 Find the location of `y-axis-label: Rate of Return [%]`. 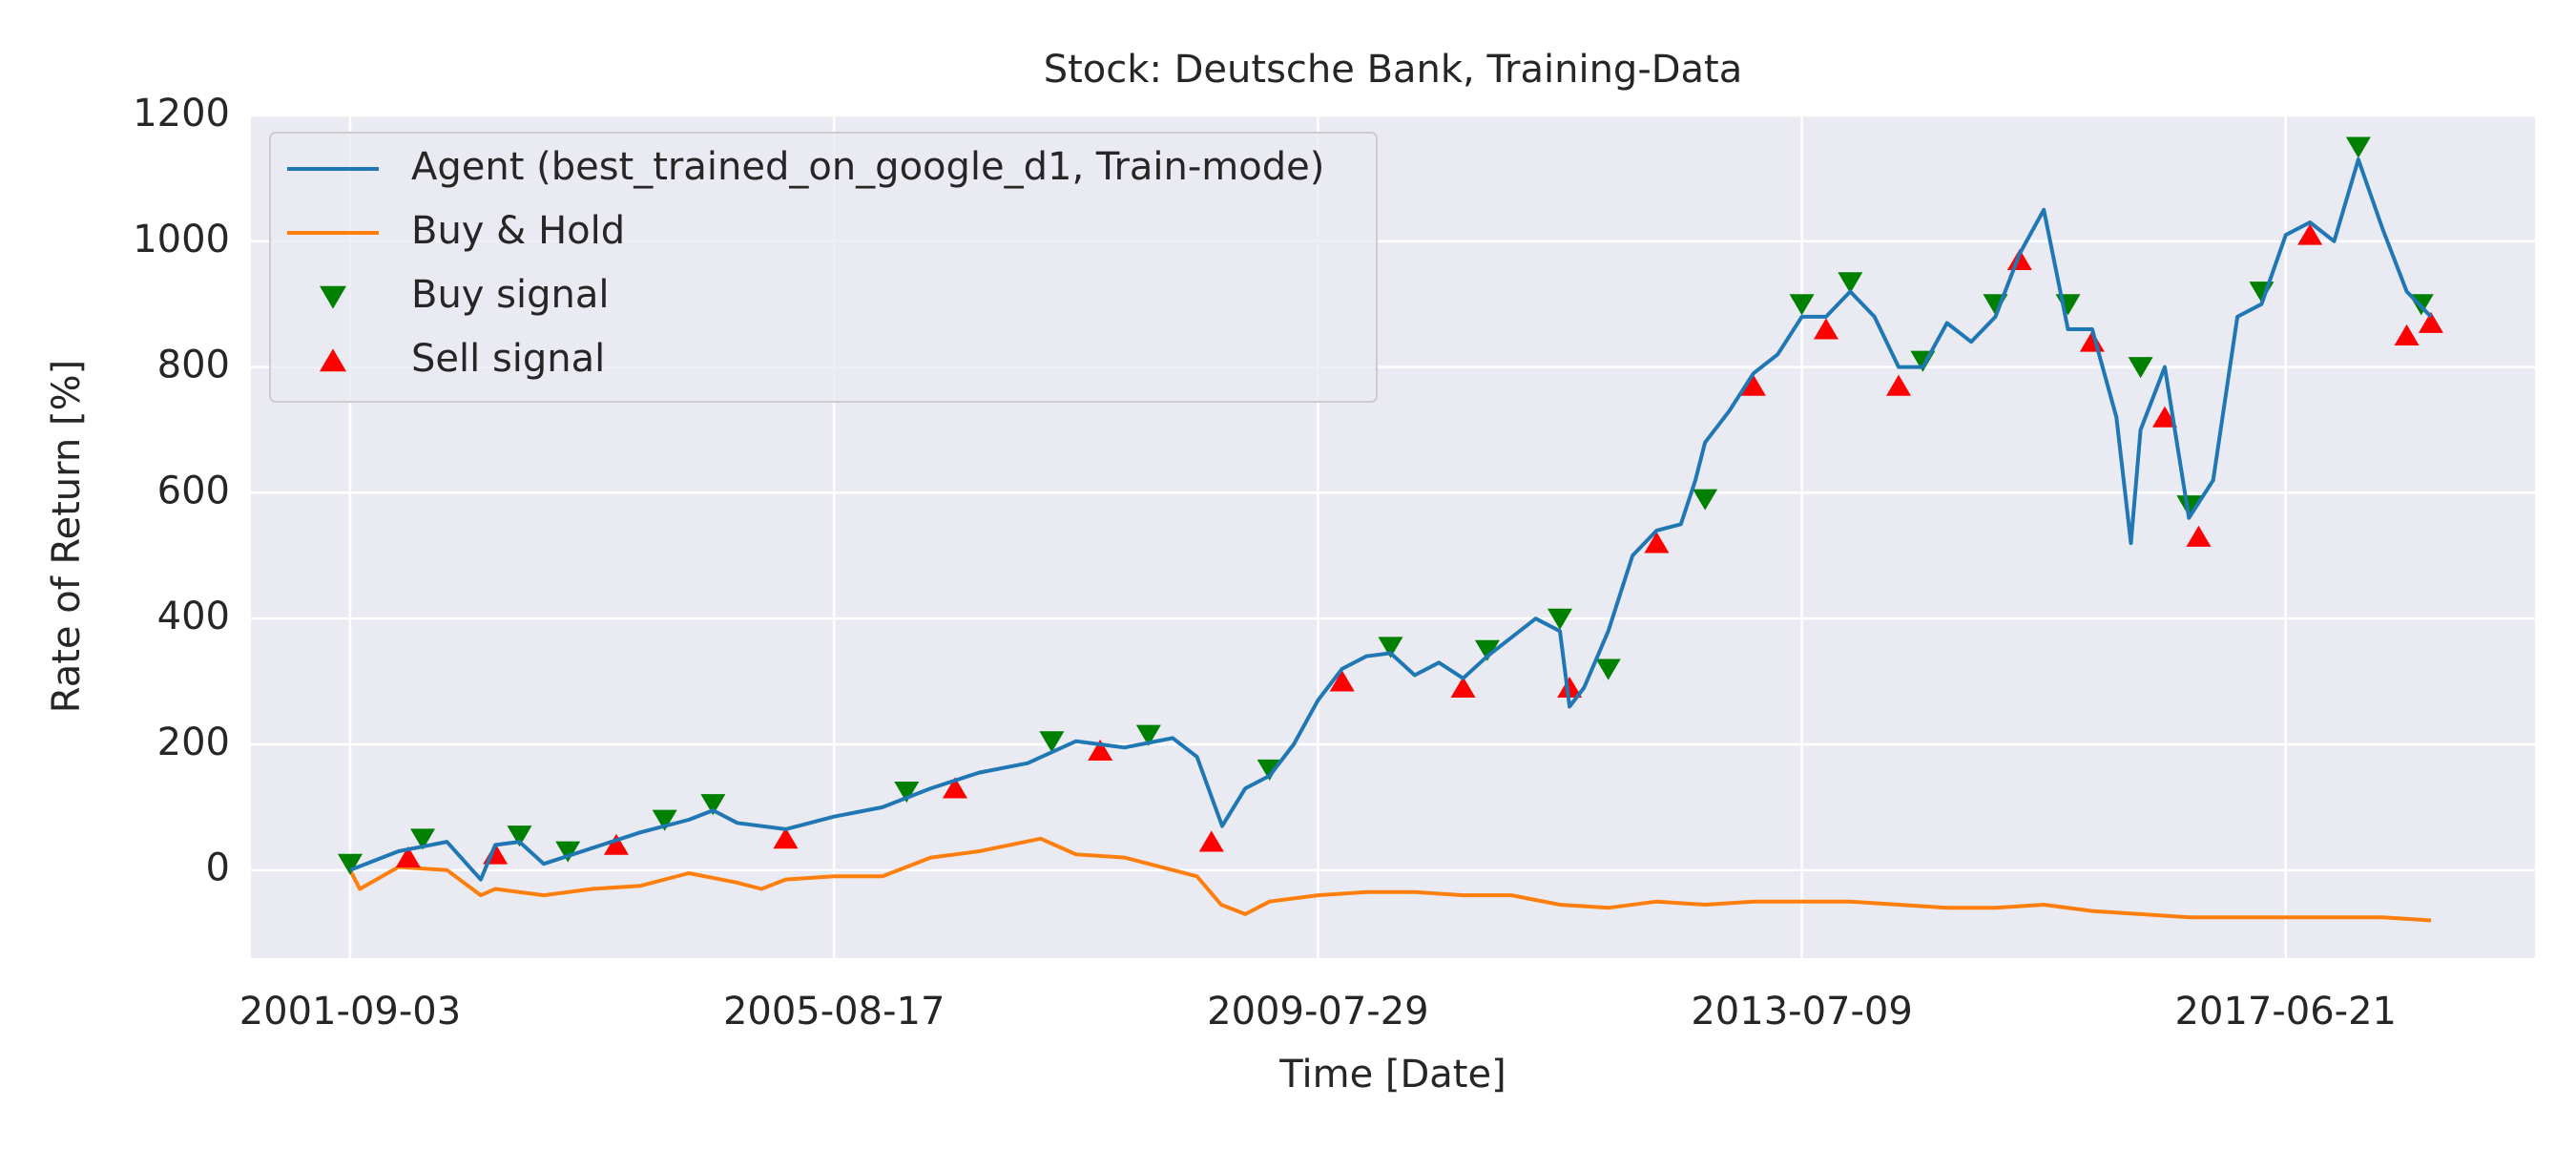

y-axis-label: Rate of Return [%] is located at coordinates (67, 536).